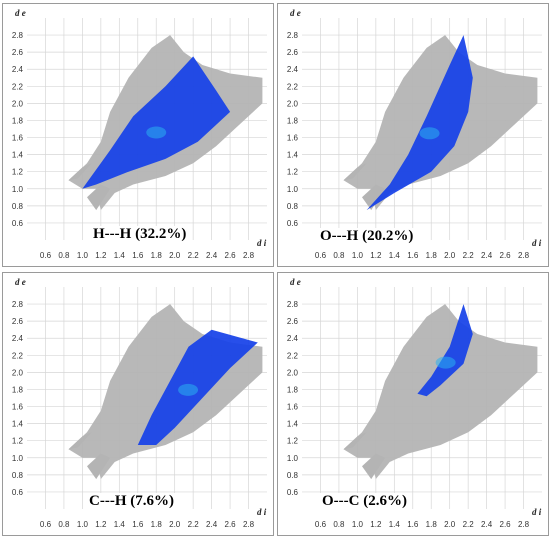  Describe the element at coordinates (140, 234) in the screenshot. I see `panel-caption-hh: H---H (32.2%)` at that location.